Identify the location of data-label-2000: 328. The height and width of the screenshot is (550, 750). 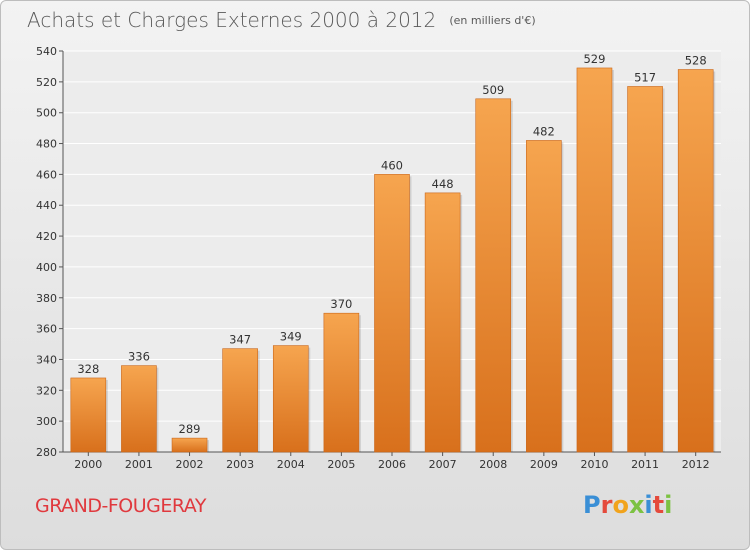
(88, 369).